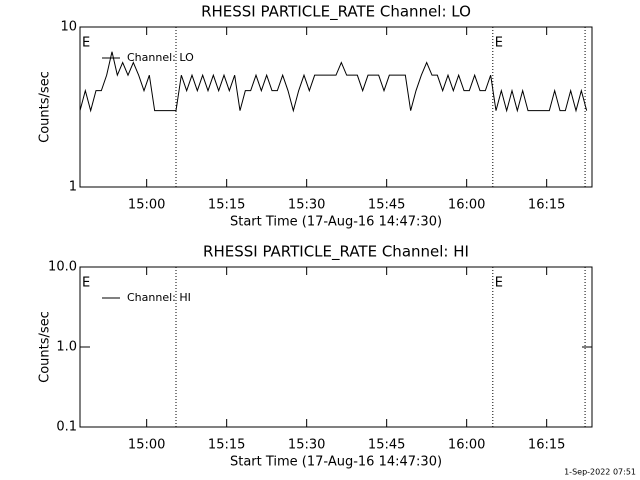 This screenshot has height=480, width=640. What do you see at coordinates (160, 57) in the screenshot?
I see `legend-label: Channel: LO` at bounding box center [160, 57].